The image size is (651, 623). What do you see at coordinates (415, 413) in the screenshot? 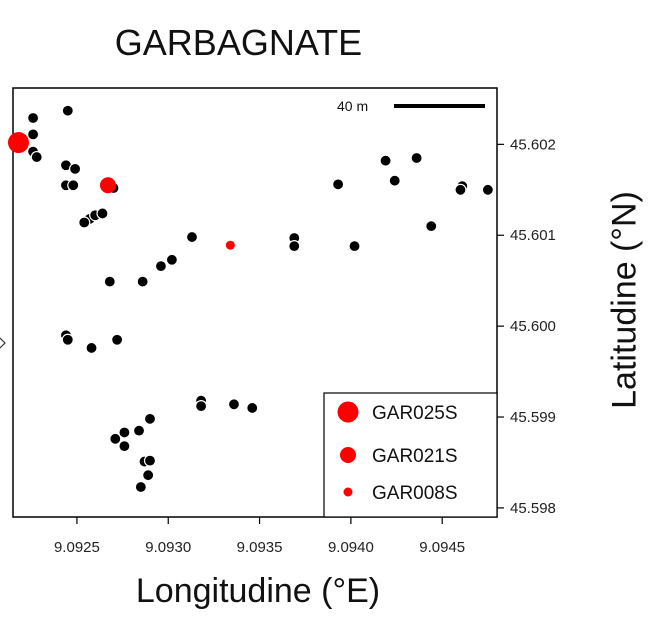
I see `legend-label: GAR025S` at bounding box center [415, 413].